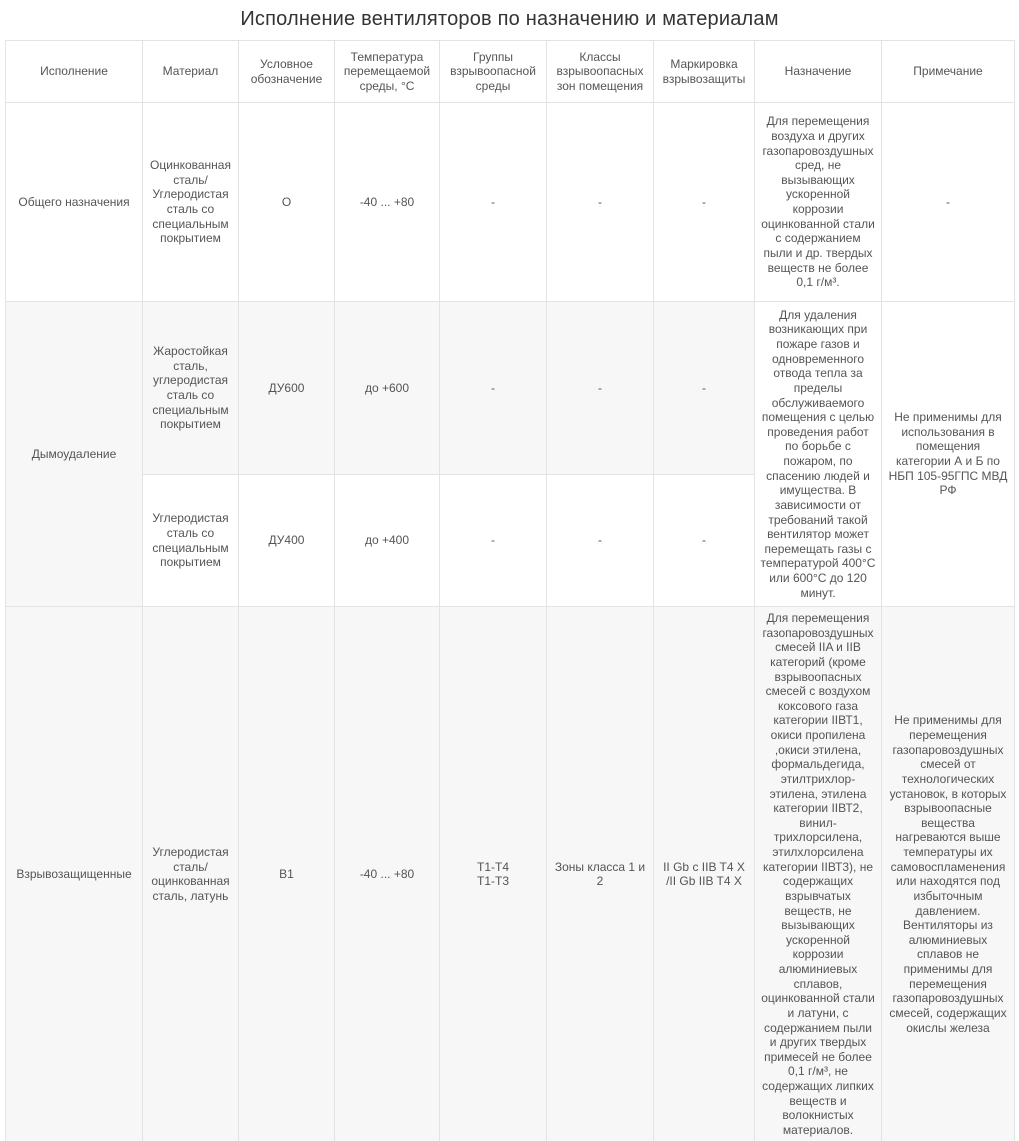 The height and width of the screenshot is (1141, 1019). I want to click on header-designation: Условное обозначение, so click(286, 71).